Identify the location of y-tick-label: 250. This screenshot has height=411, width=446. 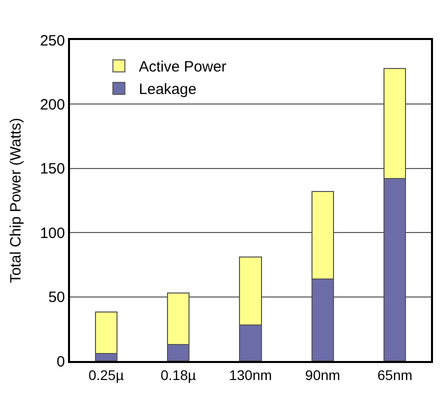
(52, 41).